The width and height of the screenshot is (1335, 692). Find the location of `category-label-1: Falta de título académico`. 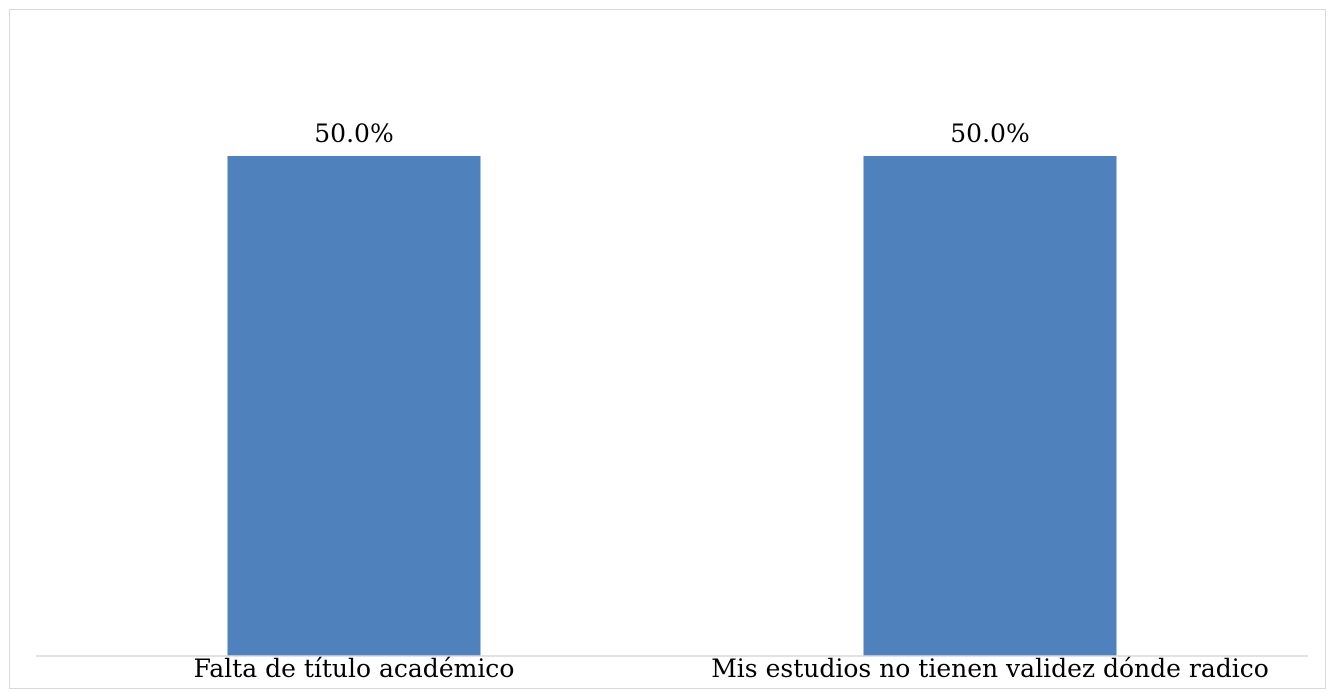

category-label-1: Falta de título académico is located at coordinates (354, 668).